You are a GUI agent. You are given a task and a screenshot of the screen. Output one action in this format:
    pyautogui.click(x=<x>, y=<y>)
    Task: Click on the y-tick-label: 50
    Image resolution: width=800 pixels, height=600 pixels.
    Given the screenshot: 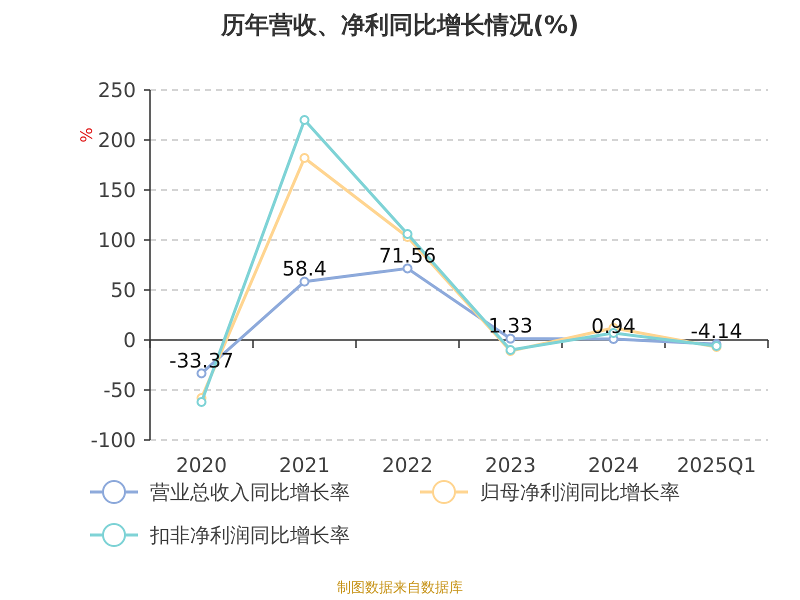 What is the action you would take?
    pyautogui.click(x=123, y=290)
    